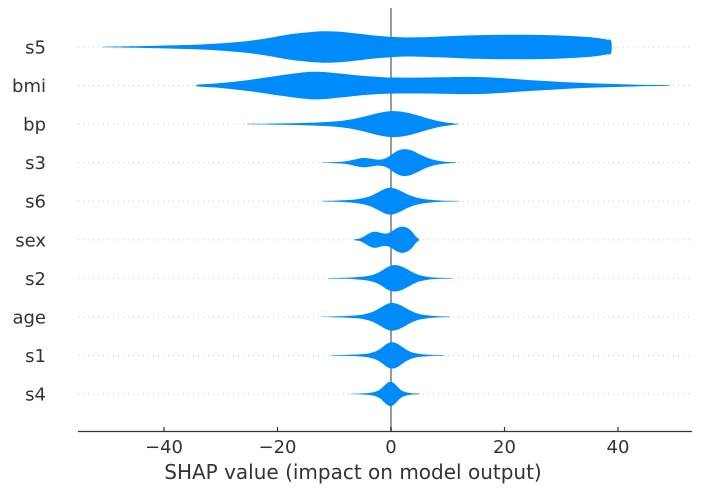  I want to click on x-tick-label-40: 40, so click(618, 447).